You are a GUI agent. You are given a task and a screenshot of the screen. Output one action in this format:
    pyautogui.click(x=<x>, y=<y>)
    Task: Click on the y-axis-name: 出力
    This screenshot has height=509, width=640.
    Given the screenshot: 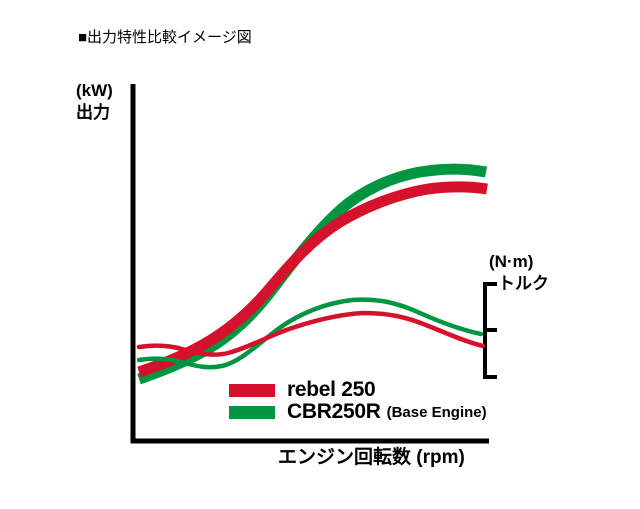 What is the action you would take?
    pyautogui.click(x=93, y=113)
    